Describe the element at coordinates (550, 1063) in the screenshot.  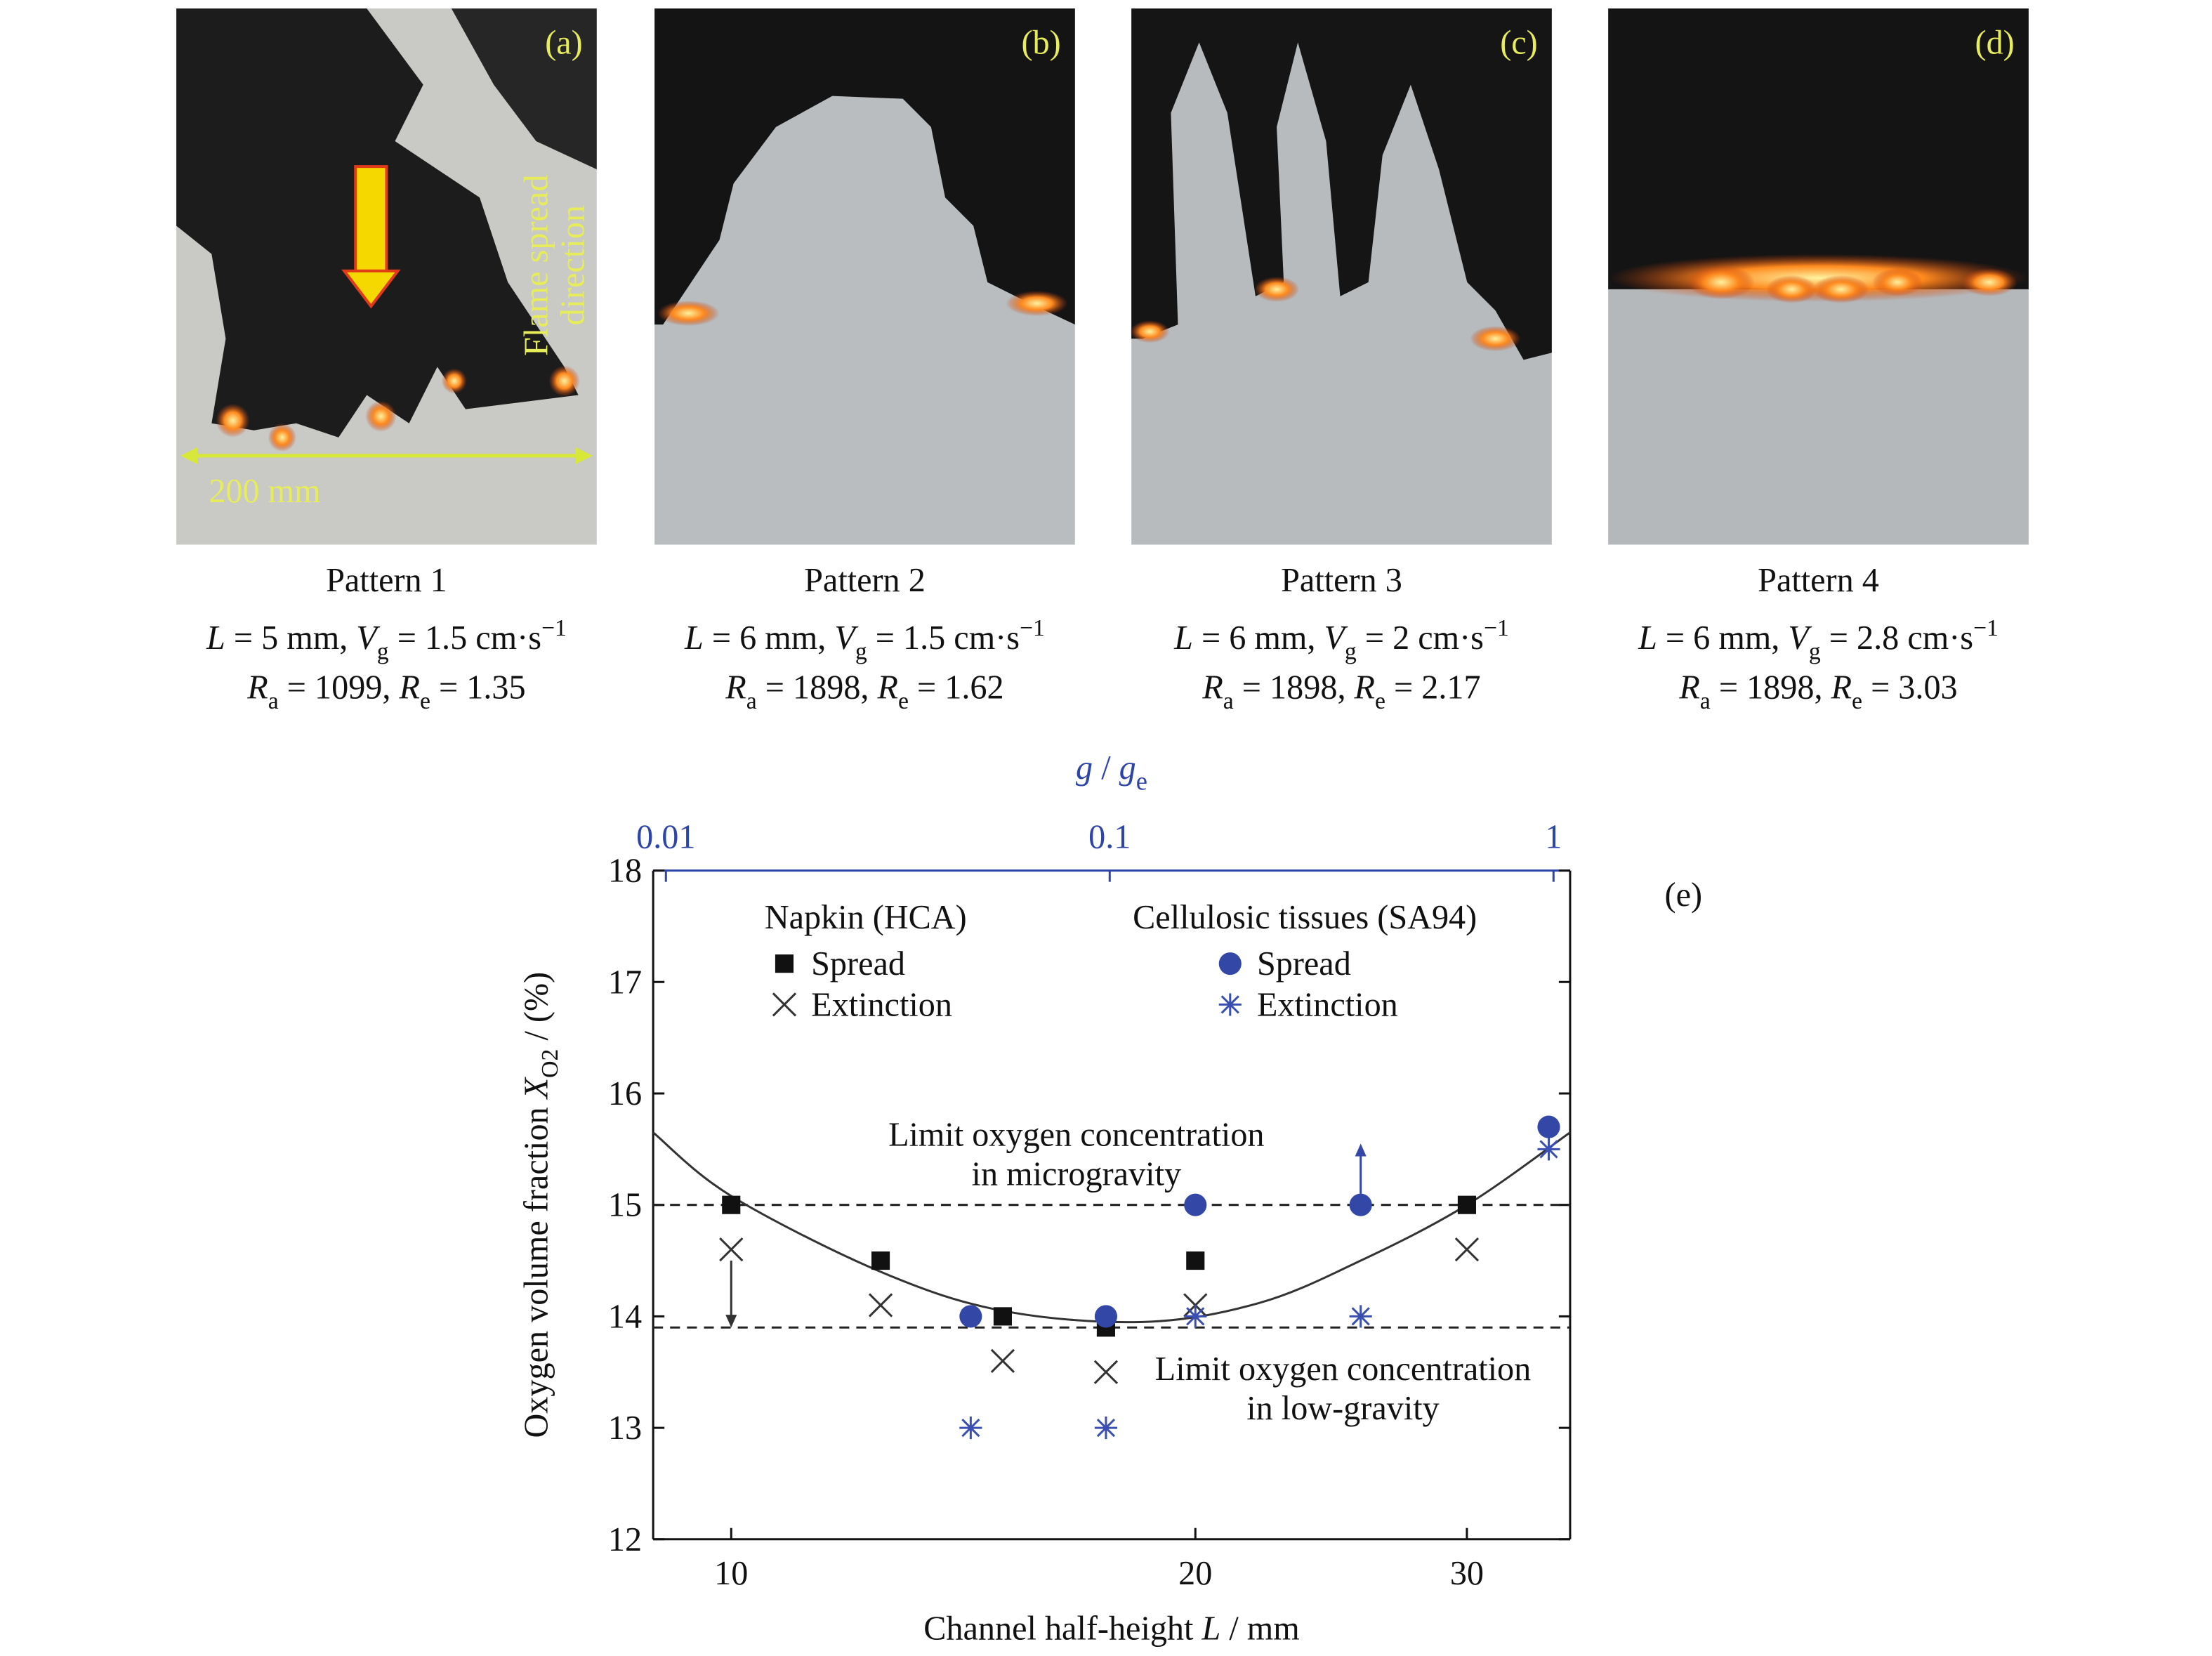
I see `text-part: O2` at that location.